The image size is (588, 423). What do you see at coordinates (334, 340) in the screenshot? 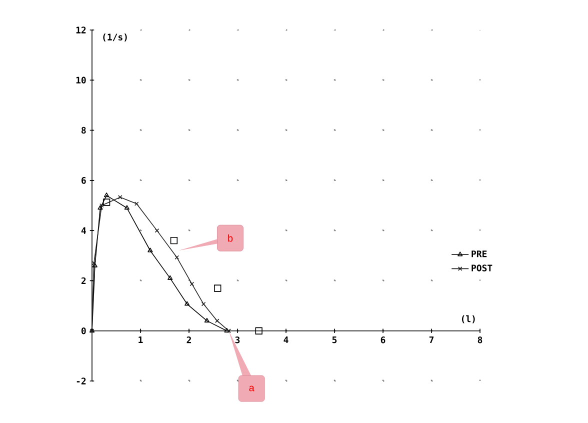
I see `x-tick-label: 5` at bounding box center [334, 340].